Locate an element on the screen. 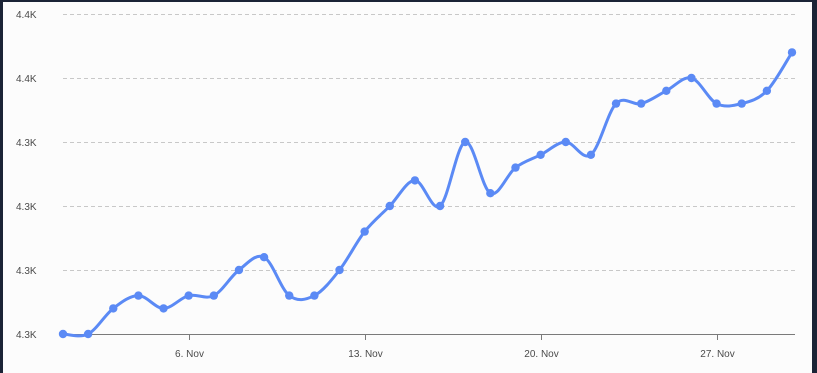 The image size is (817, 373). window-border-right is located at coordinates (814, 186).